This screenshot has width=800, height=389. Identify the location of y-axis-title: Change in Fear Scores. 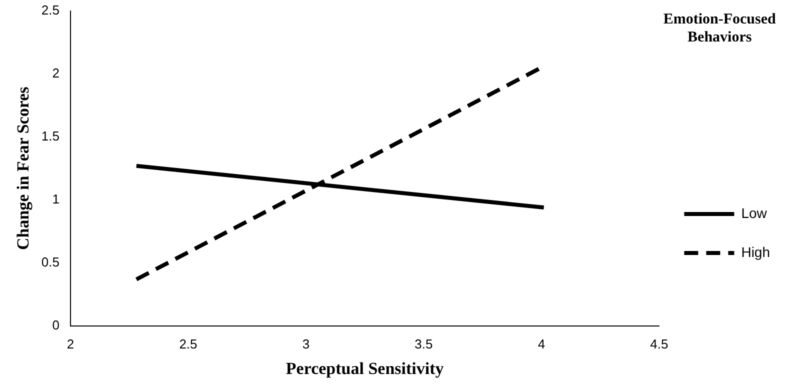
(23, 168).